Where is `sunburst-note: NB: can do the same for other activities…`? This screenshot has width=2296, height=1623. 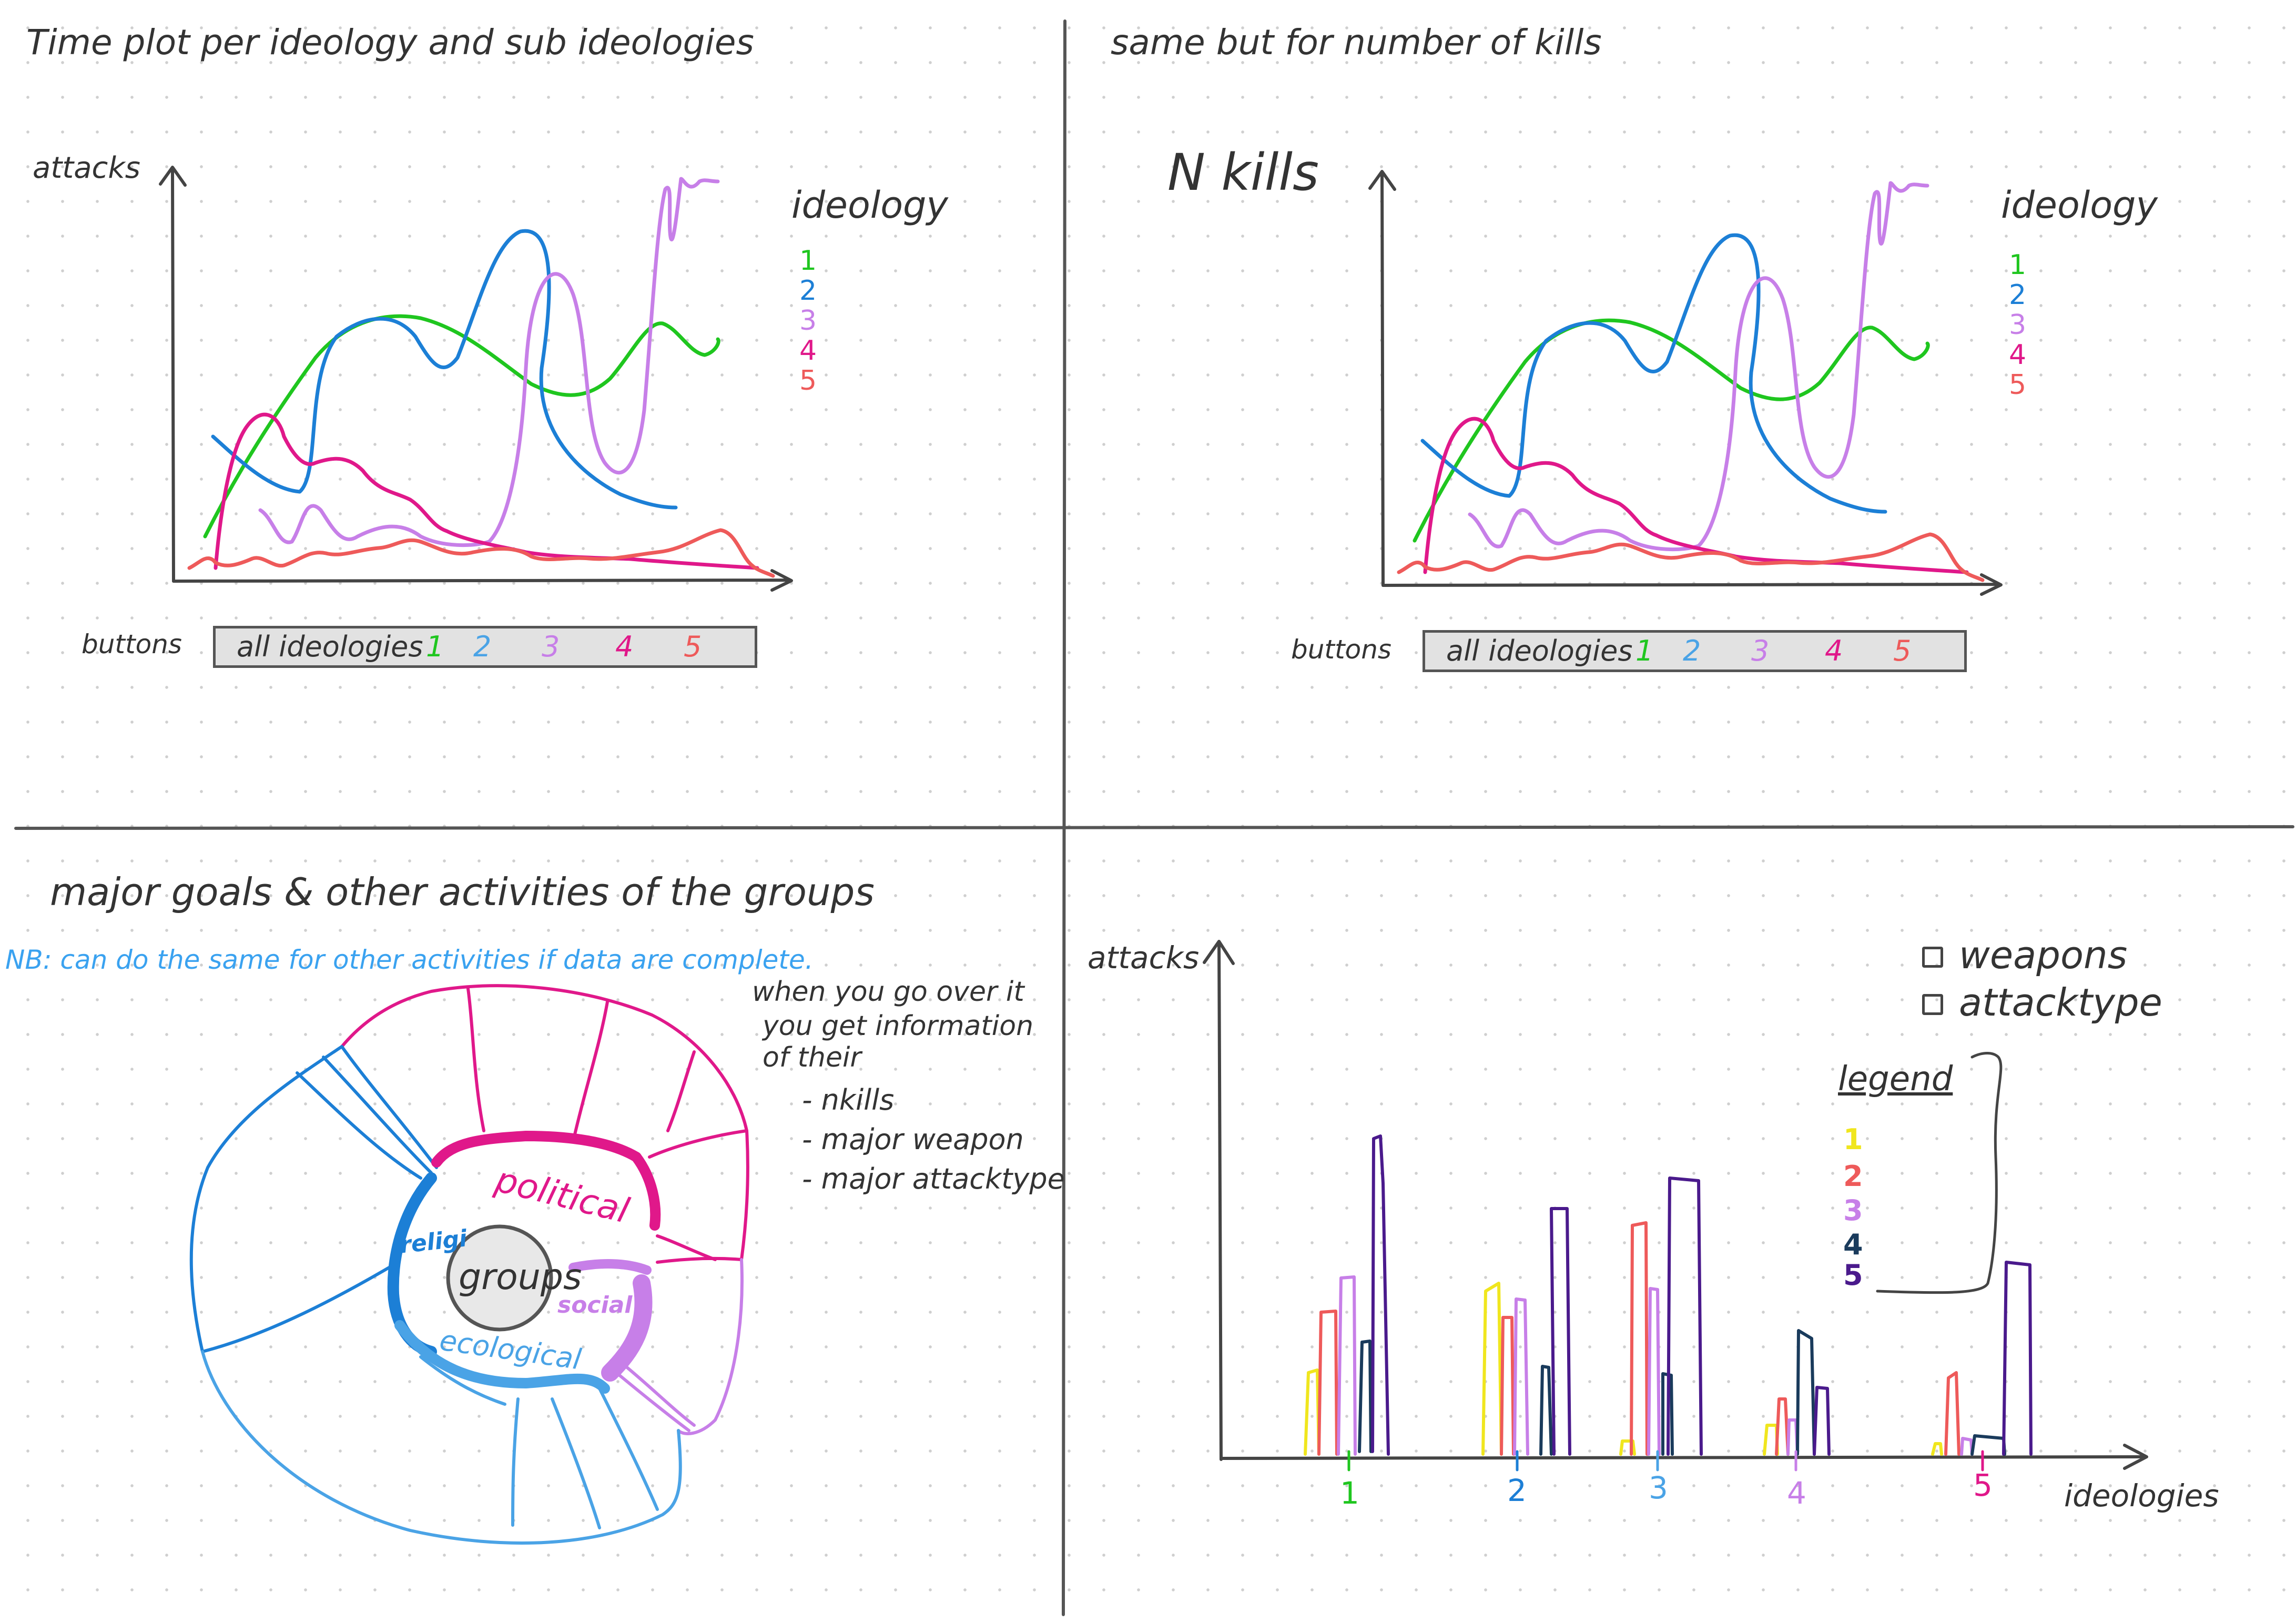 sunburst-note: NB: can do the same for other activities… is located at coordinates (409, 960).